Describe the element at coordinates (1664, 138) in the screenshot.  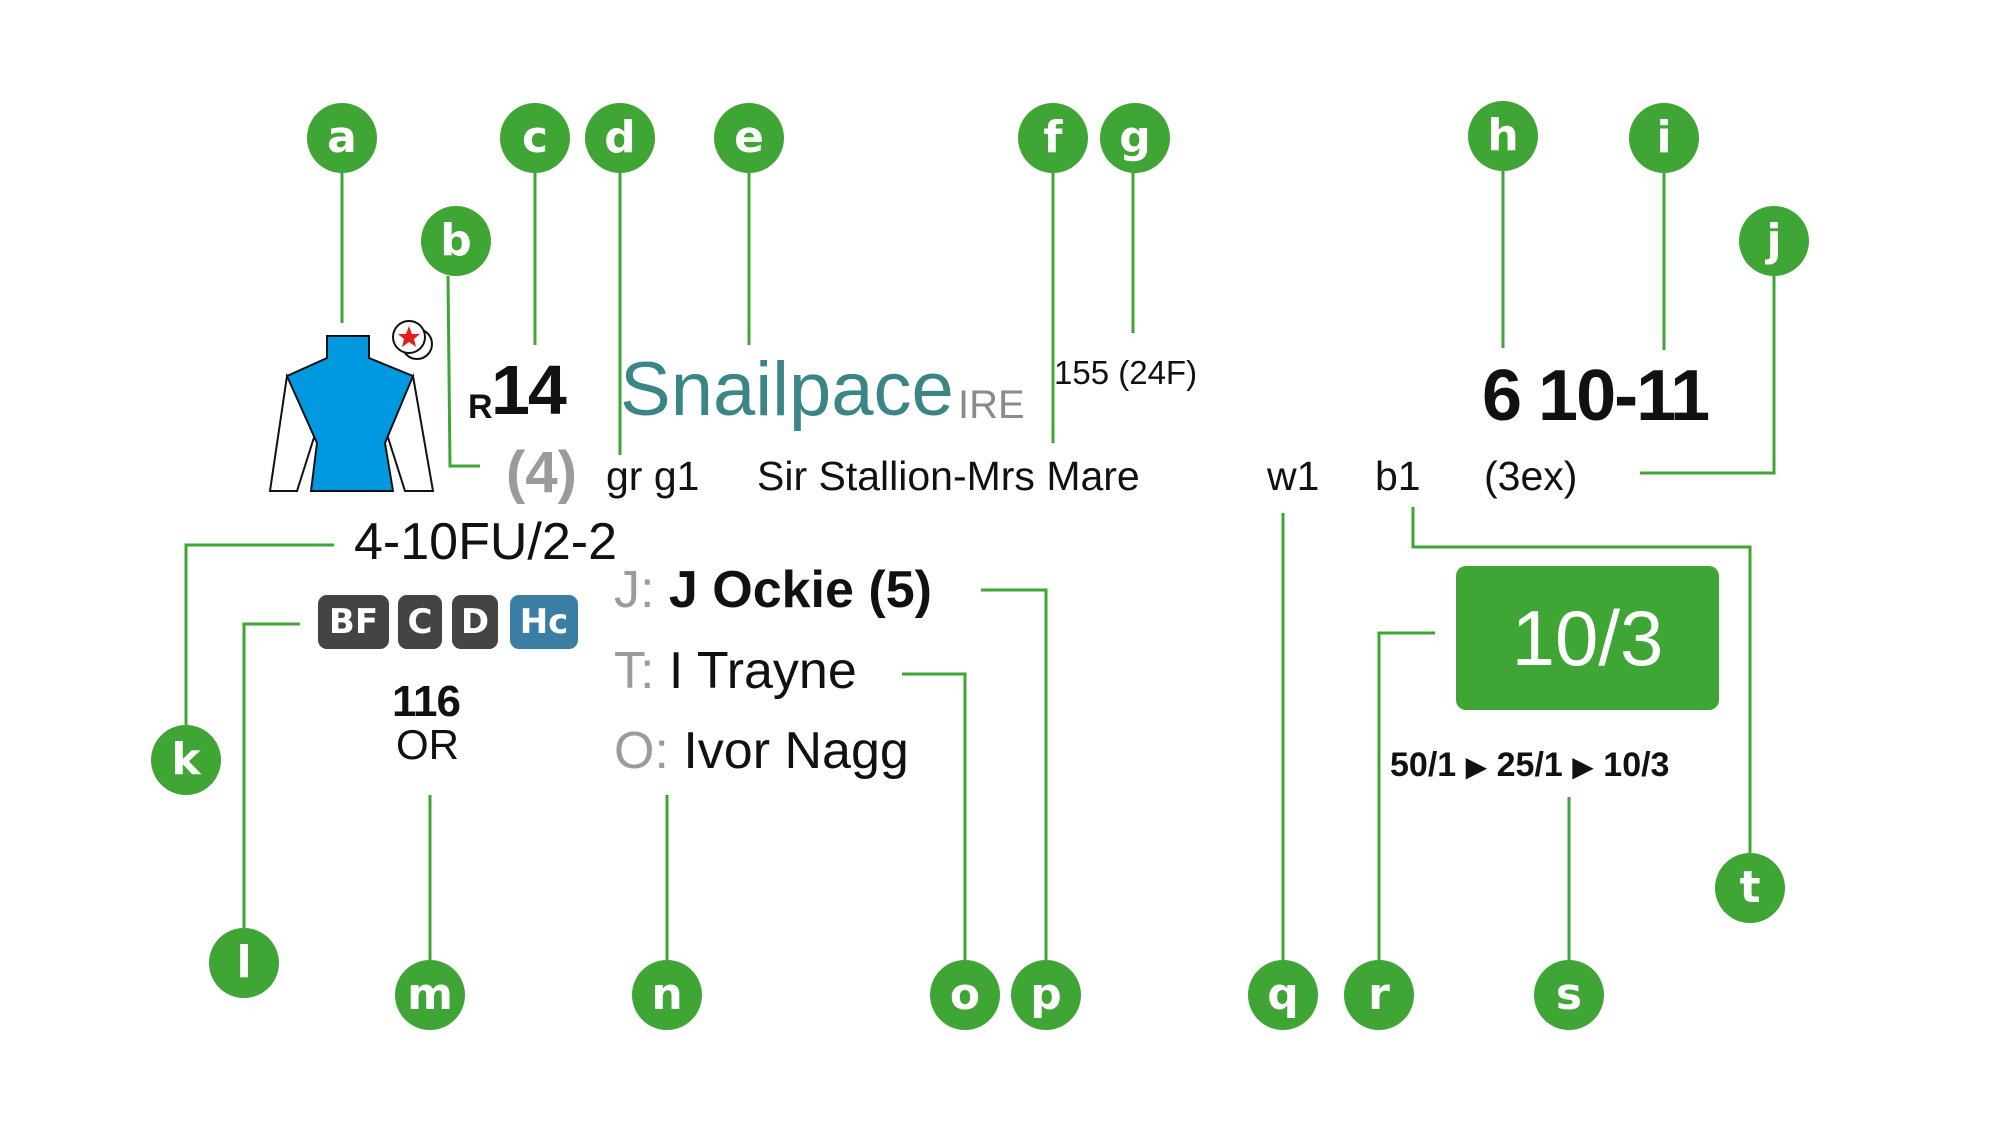
I see `callout-i: i` at that location.